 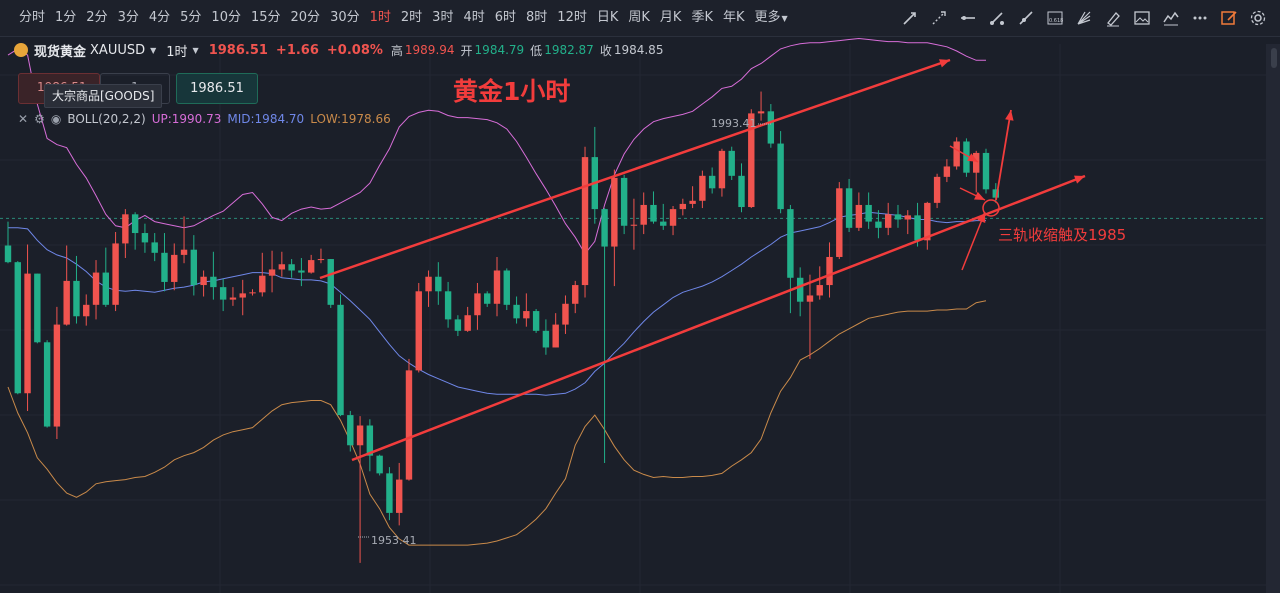 What do you see at coordinates (474, 17) in the screenshot?
I see `period-13: 4时` at bounding box center [474, 17].